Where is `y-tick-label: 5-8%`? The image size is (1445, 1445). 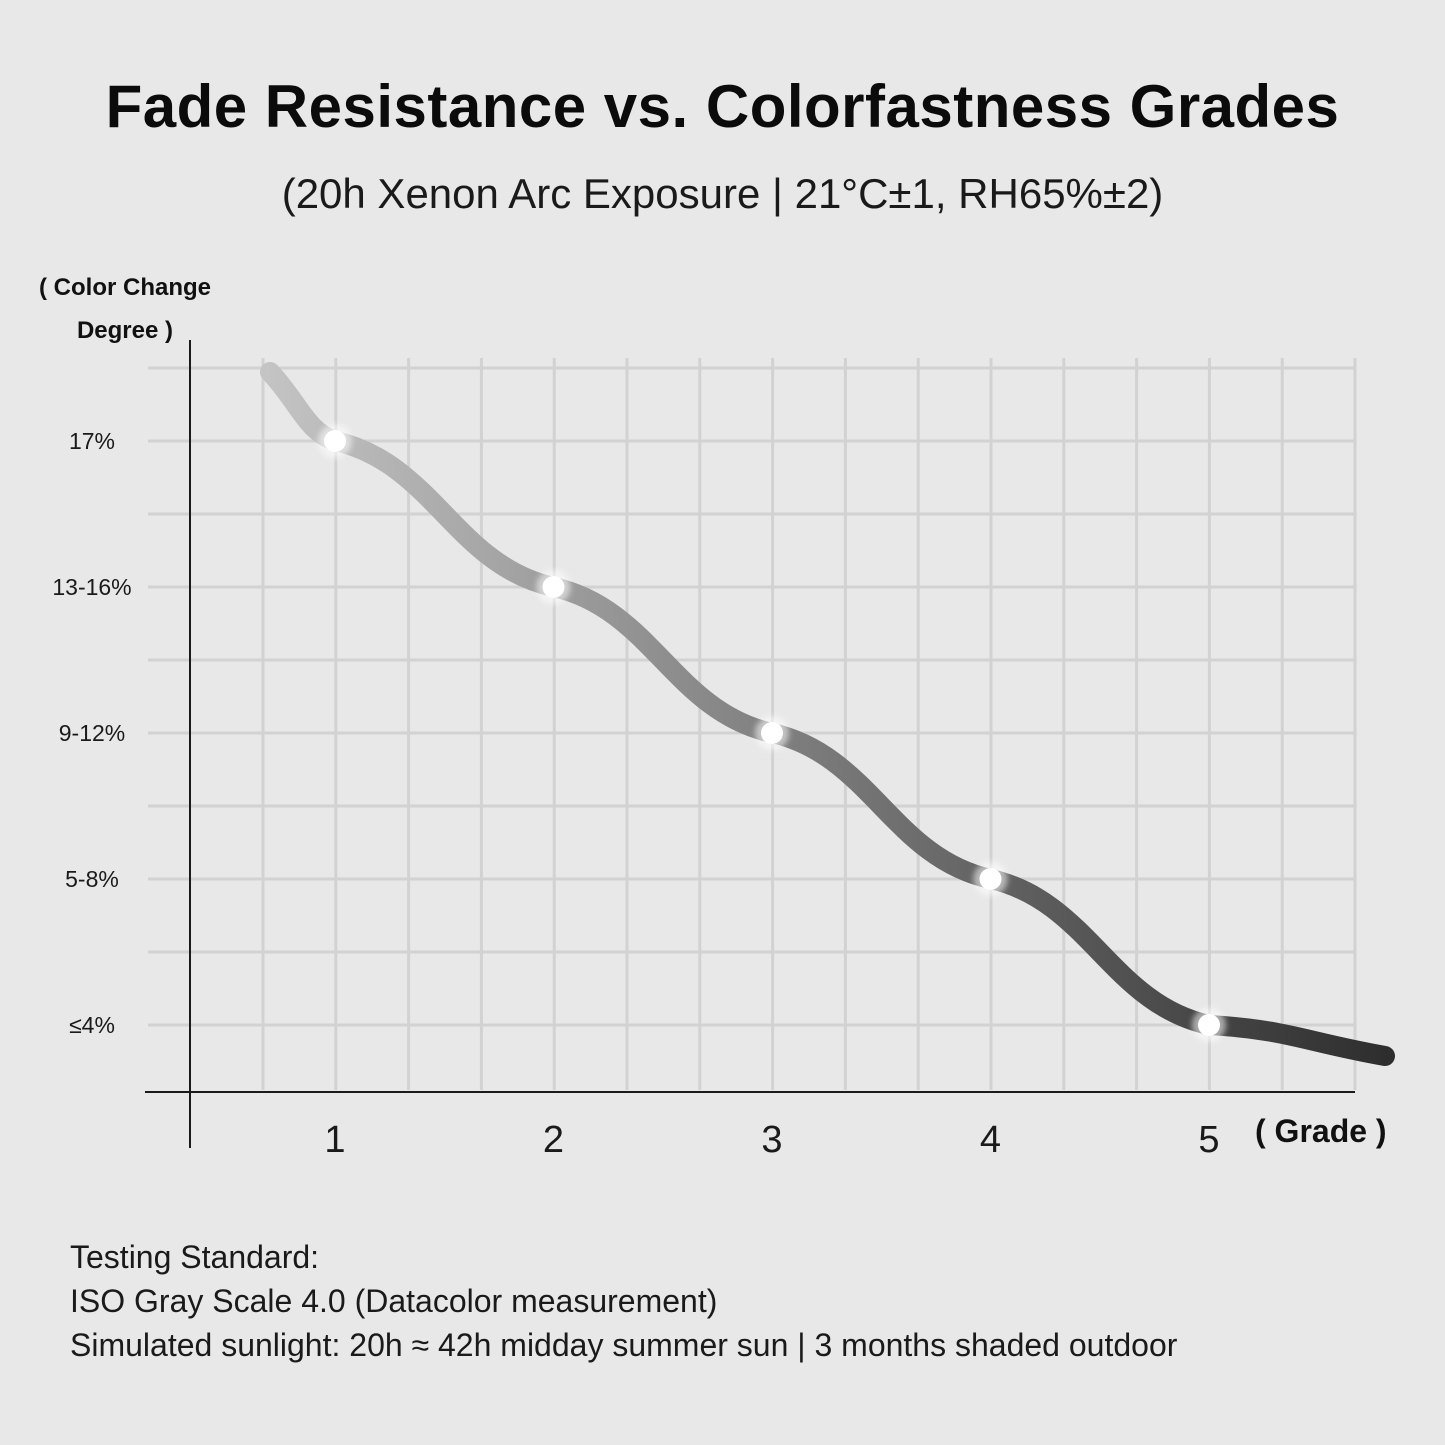 y-tick-label: 5-8% is located at coordinates (92, 879).